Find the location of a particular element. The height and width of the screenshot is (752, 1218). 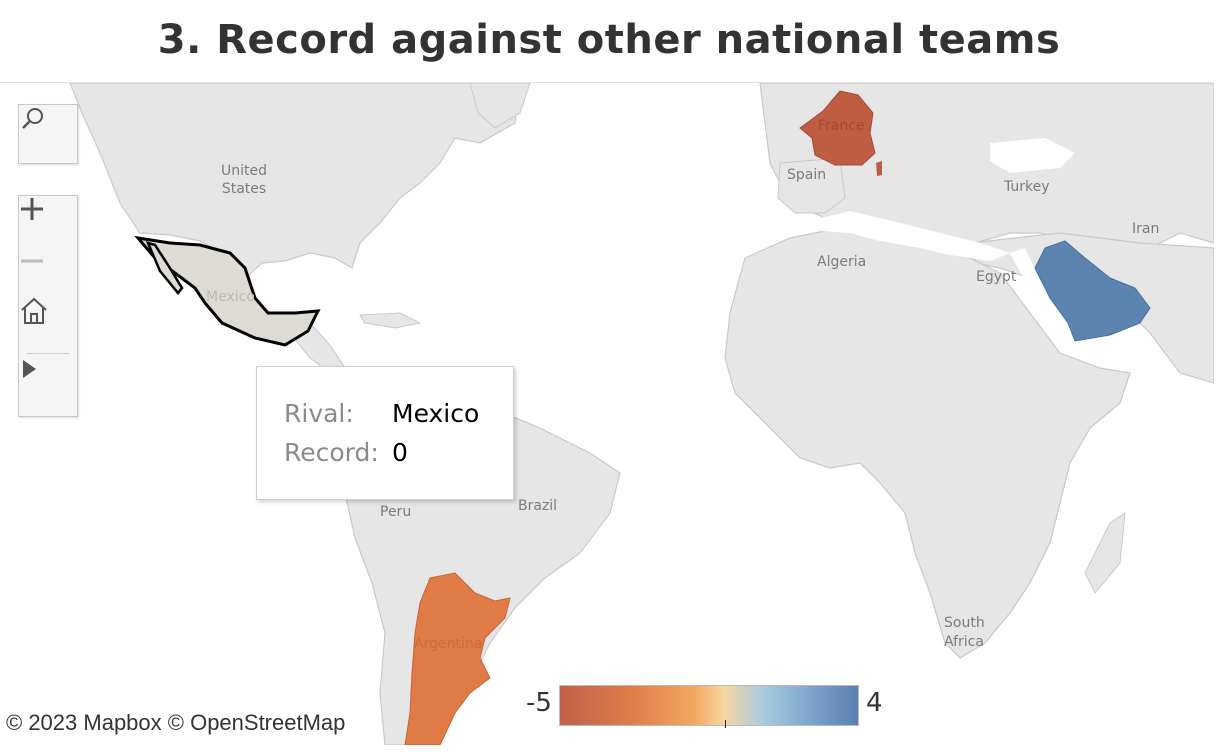

caribbean-islands is located at coordinates (390, 320).